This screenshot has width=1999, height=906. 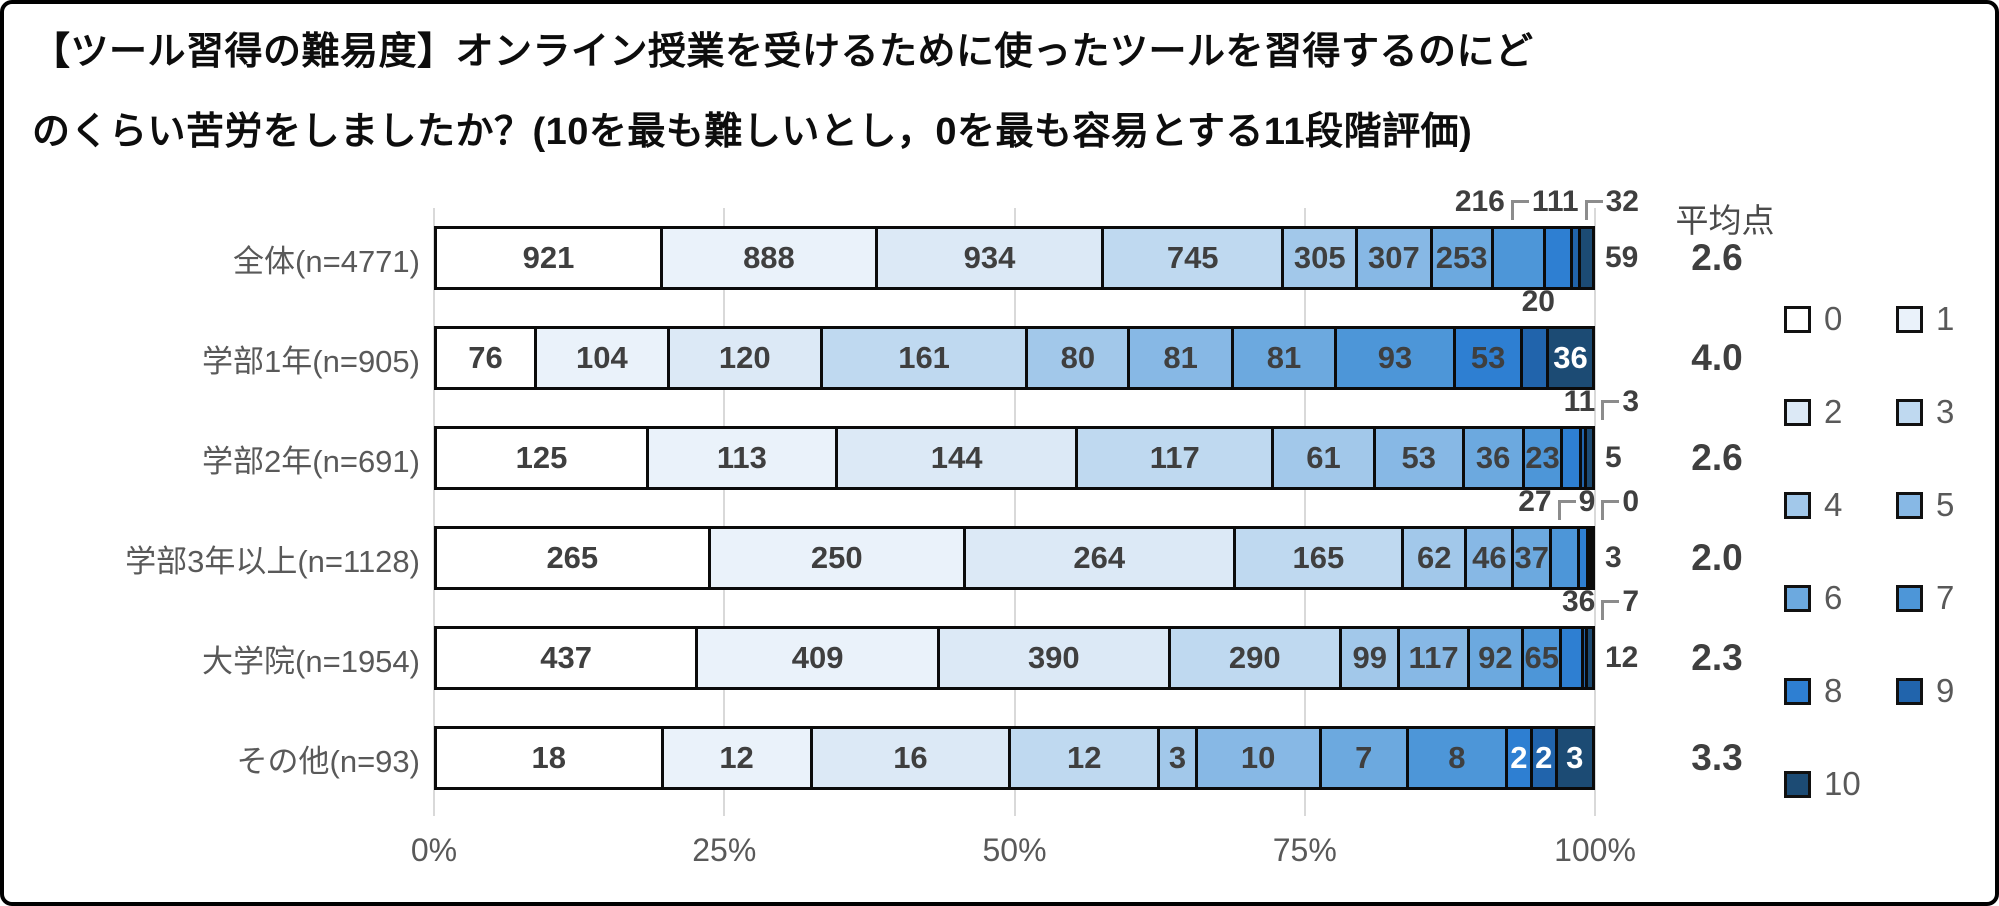 I want to click on segment-value-label: 437, so click(x=566, y=657).